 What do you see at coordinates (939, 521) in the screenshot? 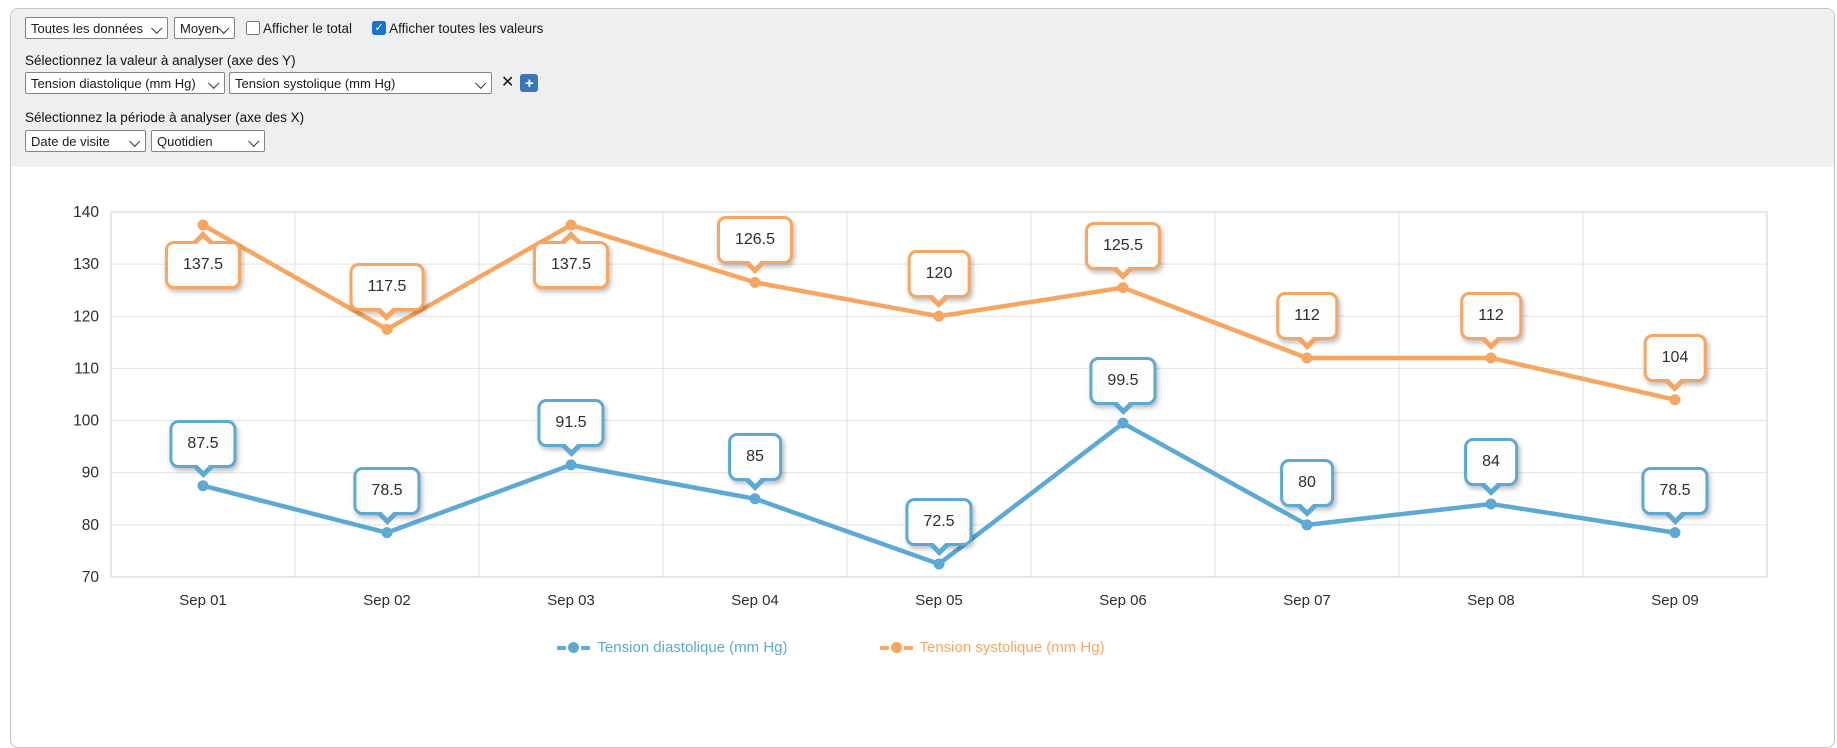
I see `value-label: 72.5` at bounding box center [939, 521].